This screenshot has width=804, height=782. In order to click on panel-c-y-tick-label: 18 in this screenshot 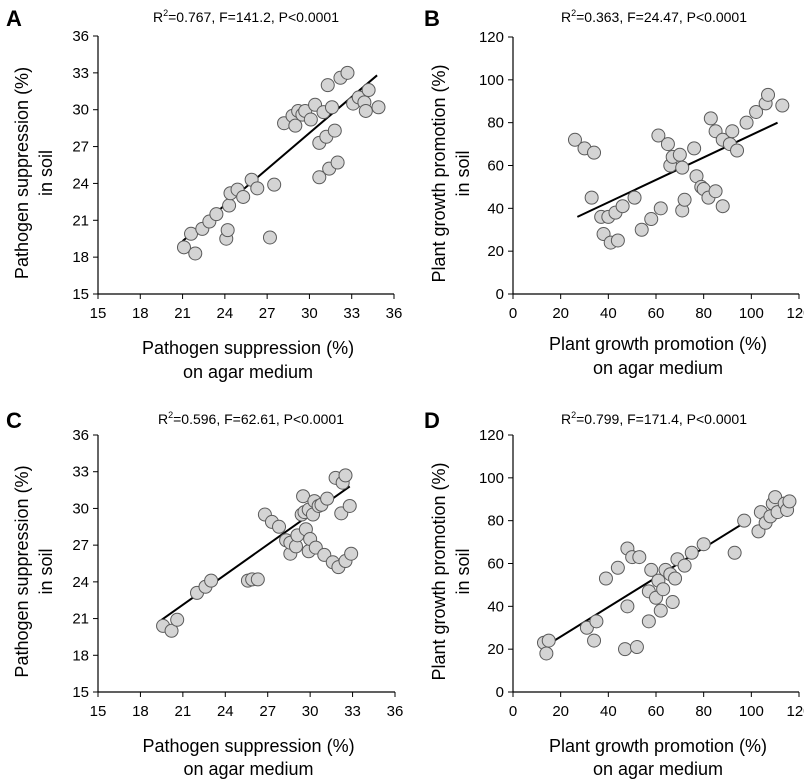, I will do `click(80, 655)`.